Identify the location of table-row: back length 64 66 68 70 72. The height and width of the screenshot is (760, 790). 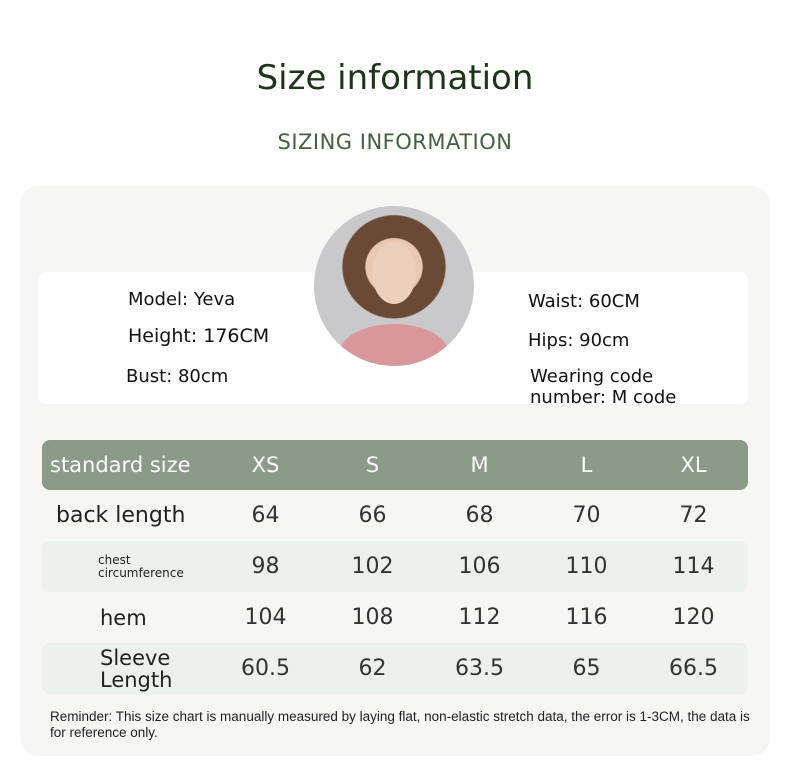
(395, 515).